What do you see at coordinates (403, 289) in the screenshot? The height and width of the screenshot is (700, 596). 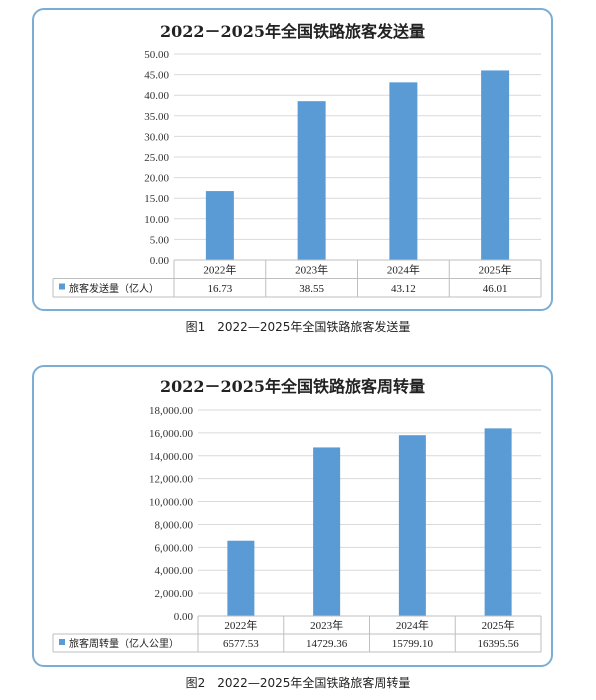 I see `data-table-value: 43.12` at bounding box center [403, 289].